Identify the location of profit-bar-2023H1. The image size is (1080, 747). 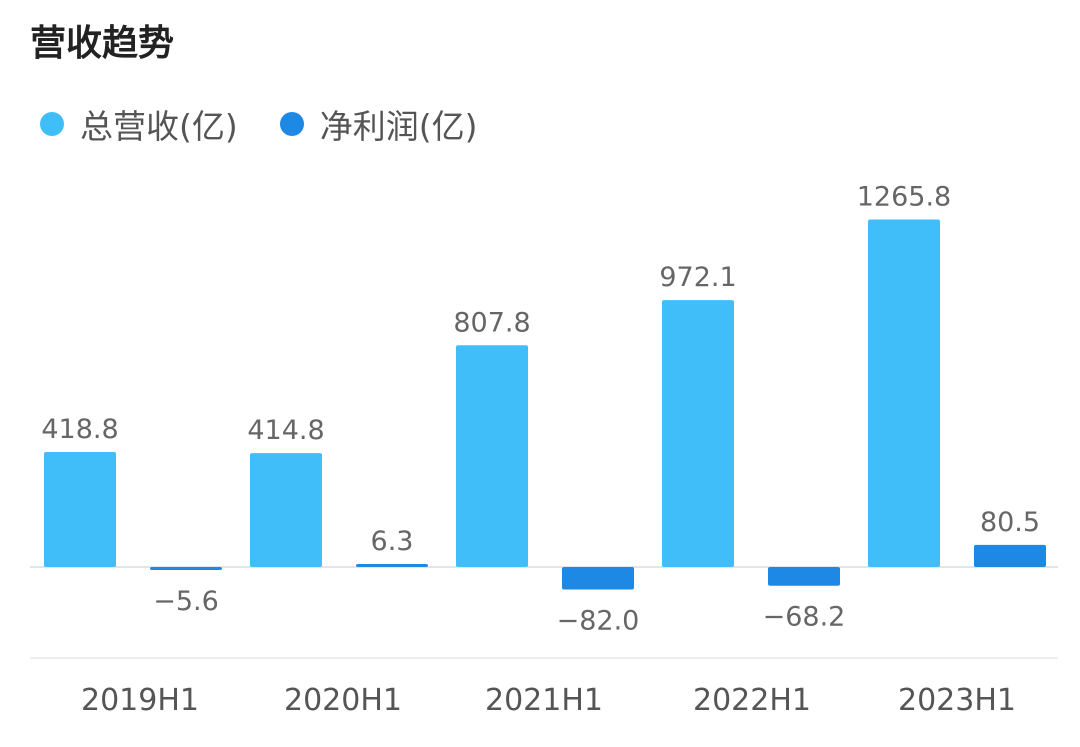
(1010, 555).